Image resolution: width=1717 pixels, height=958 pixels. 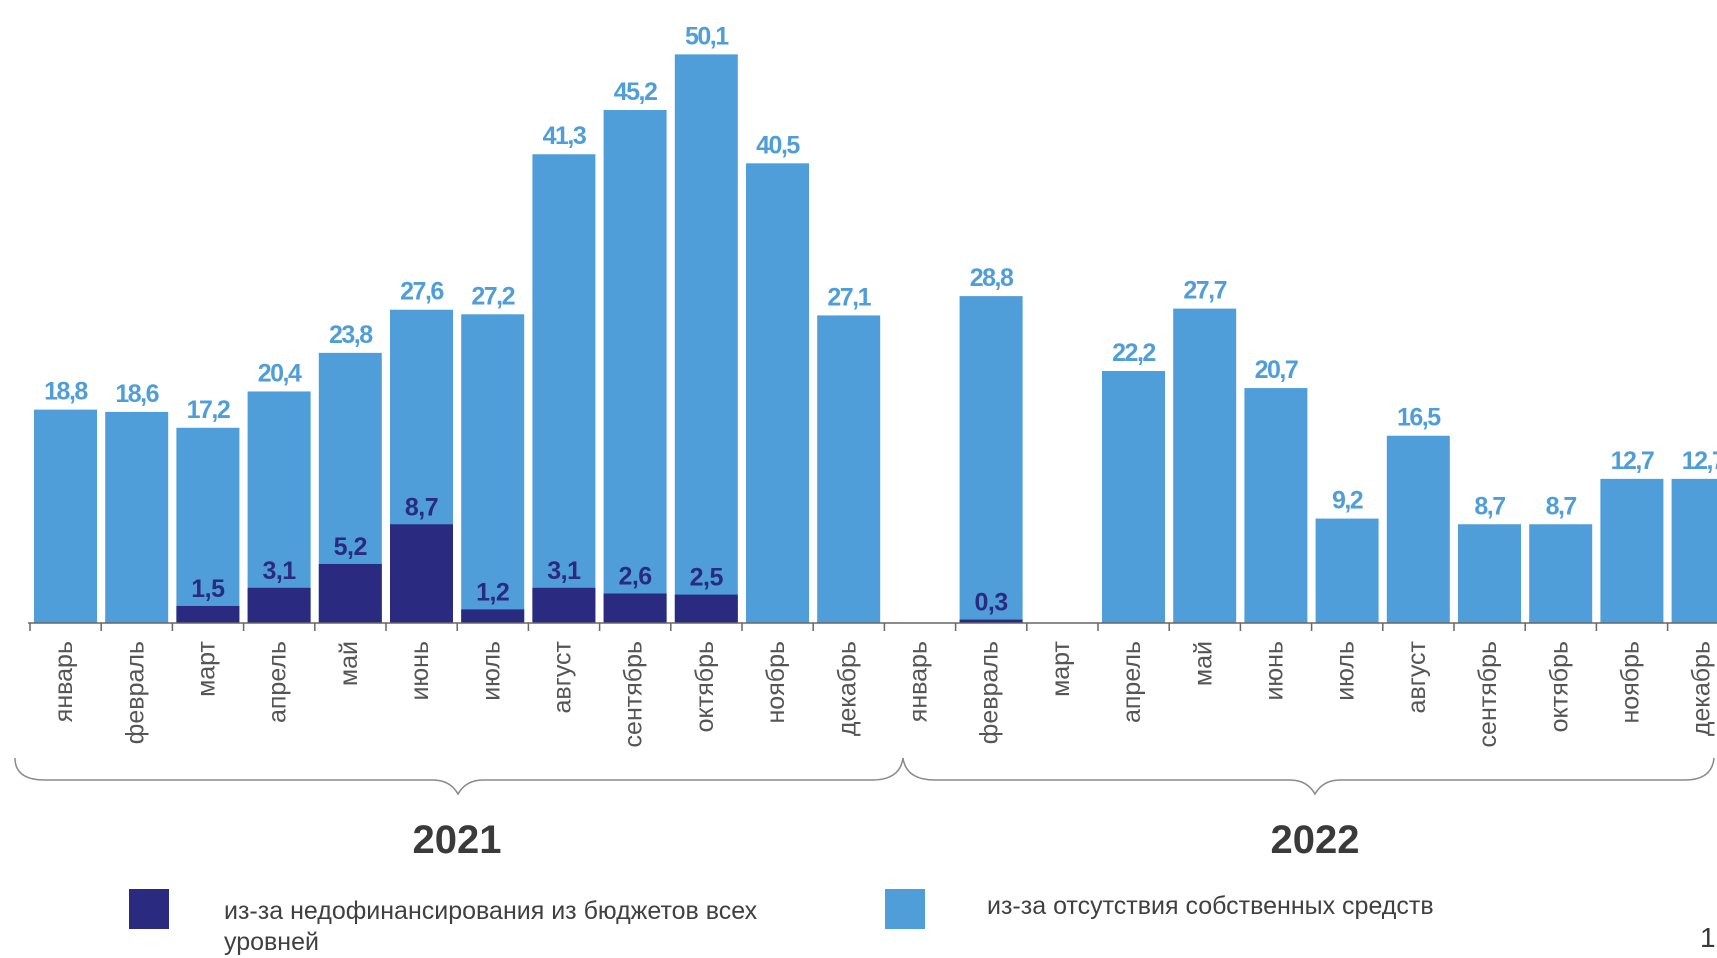 I want to click on data-label-own-funds: 22,2, so click(x=1133, y=353).